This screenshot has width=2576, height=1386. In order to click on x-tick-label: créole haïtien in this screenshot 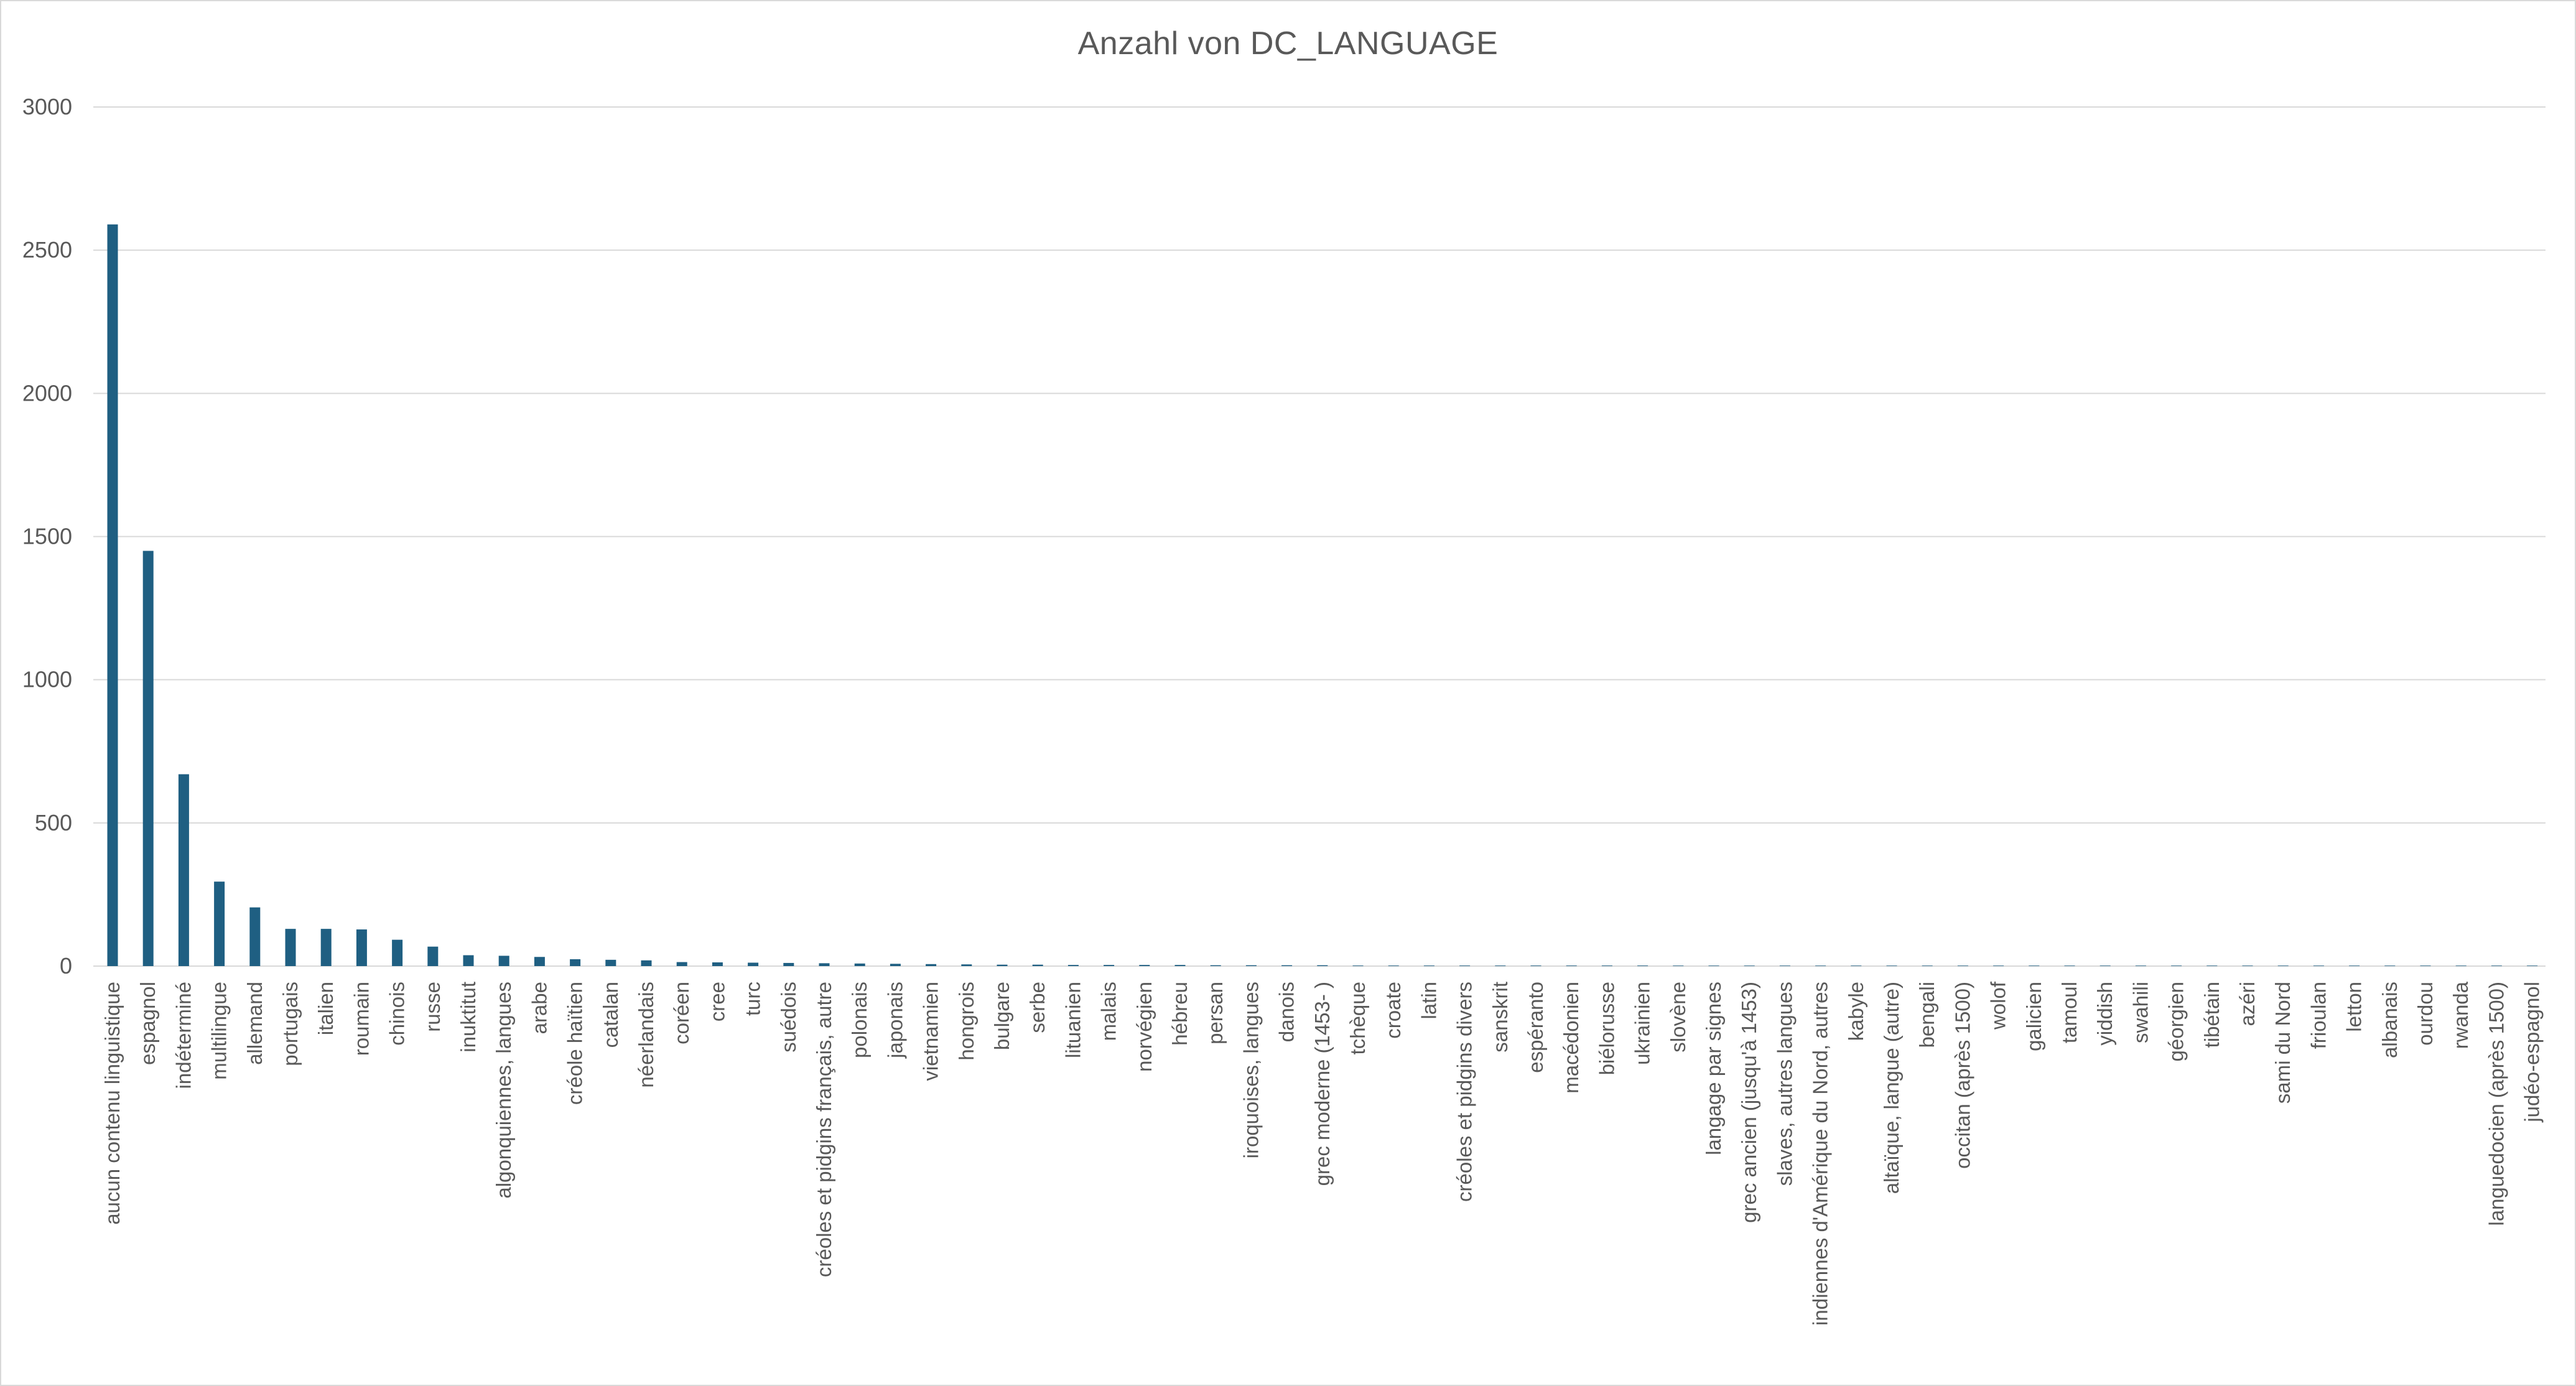, I will do `click(575, 1044)`.